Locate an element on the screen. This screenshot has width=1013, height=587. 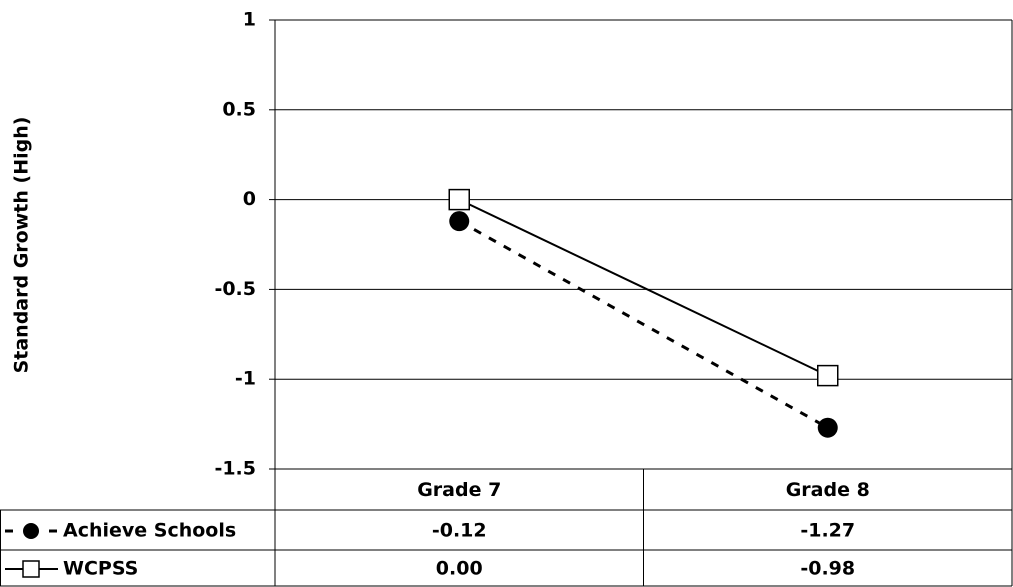
y-tick-label: 0 is located at coordinates (249, 199).